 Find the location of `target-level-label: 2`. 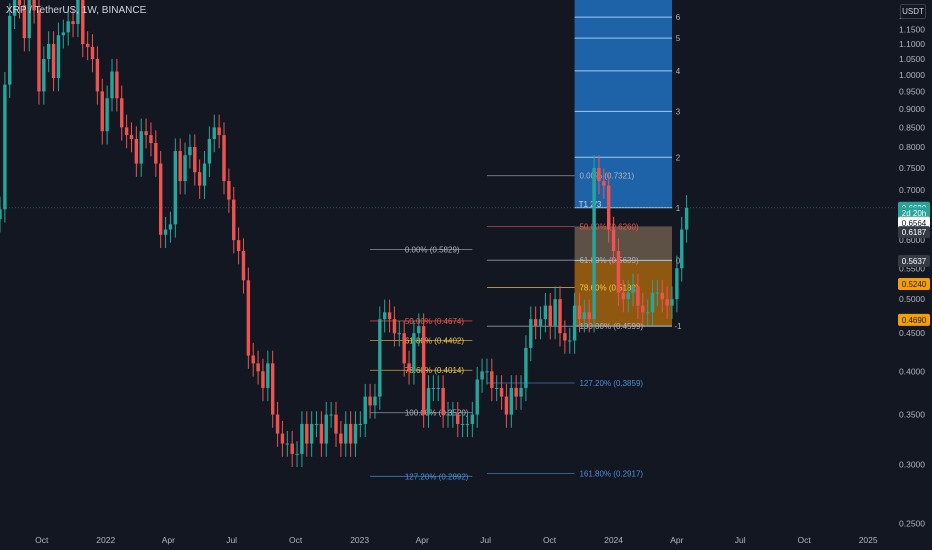

target-level-label: 2 is located at coordinates (678, 157).